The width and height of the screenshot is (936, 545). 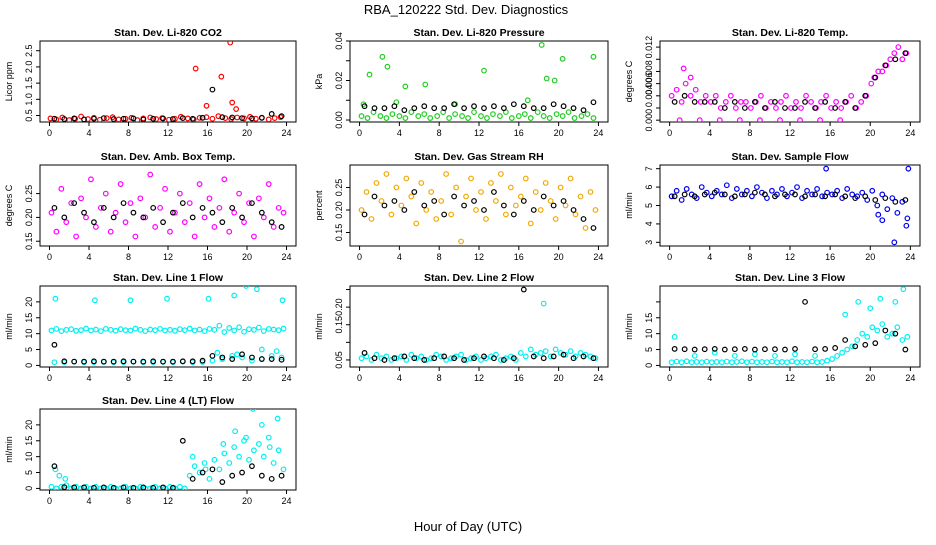 What do you see at coordinates (29, 218) in the screenshot?
I see `y-tick-label: 0.20` at bounding box center [29, 218].